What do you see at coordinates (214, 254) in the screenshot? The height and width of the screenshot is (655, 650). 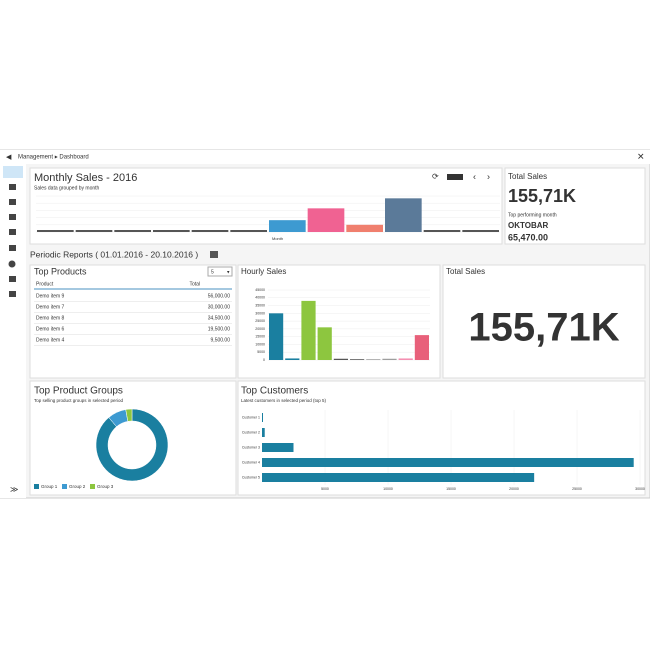 I see `calendar-button` at bounding box center [214, 254].